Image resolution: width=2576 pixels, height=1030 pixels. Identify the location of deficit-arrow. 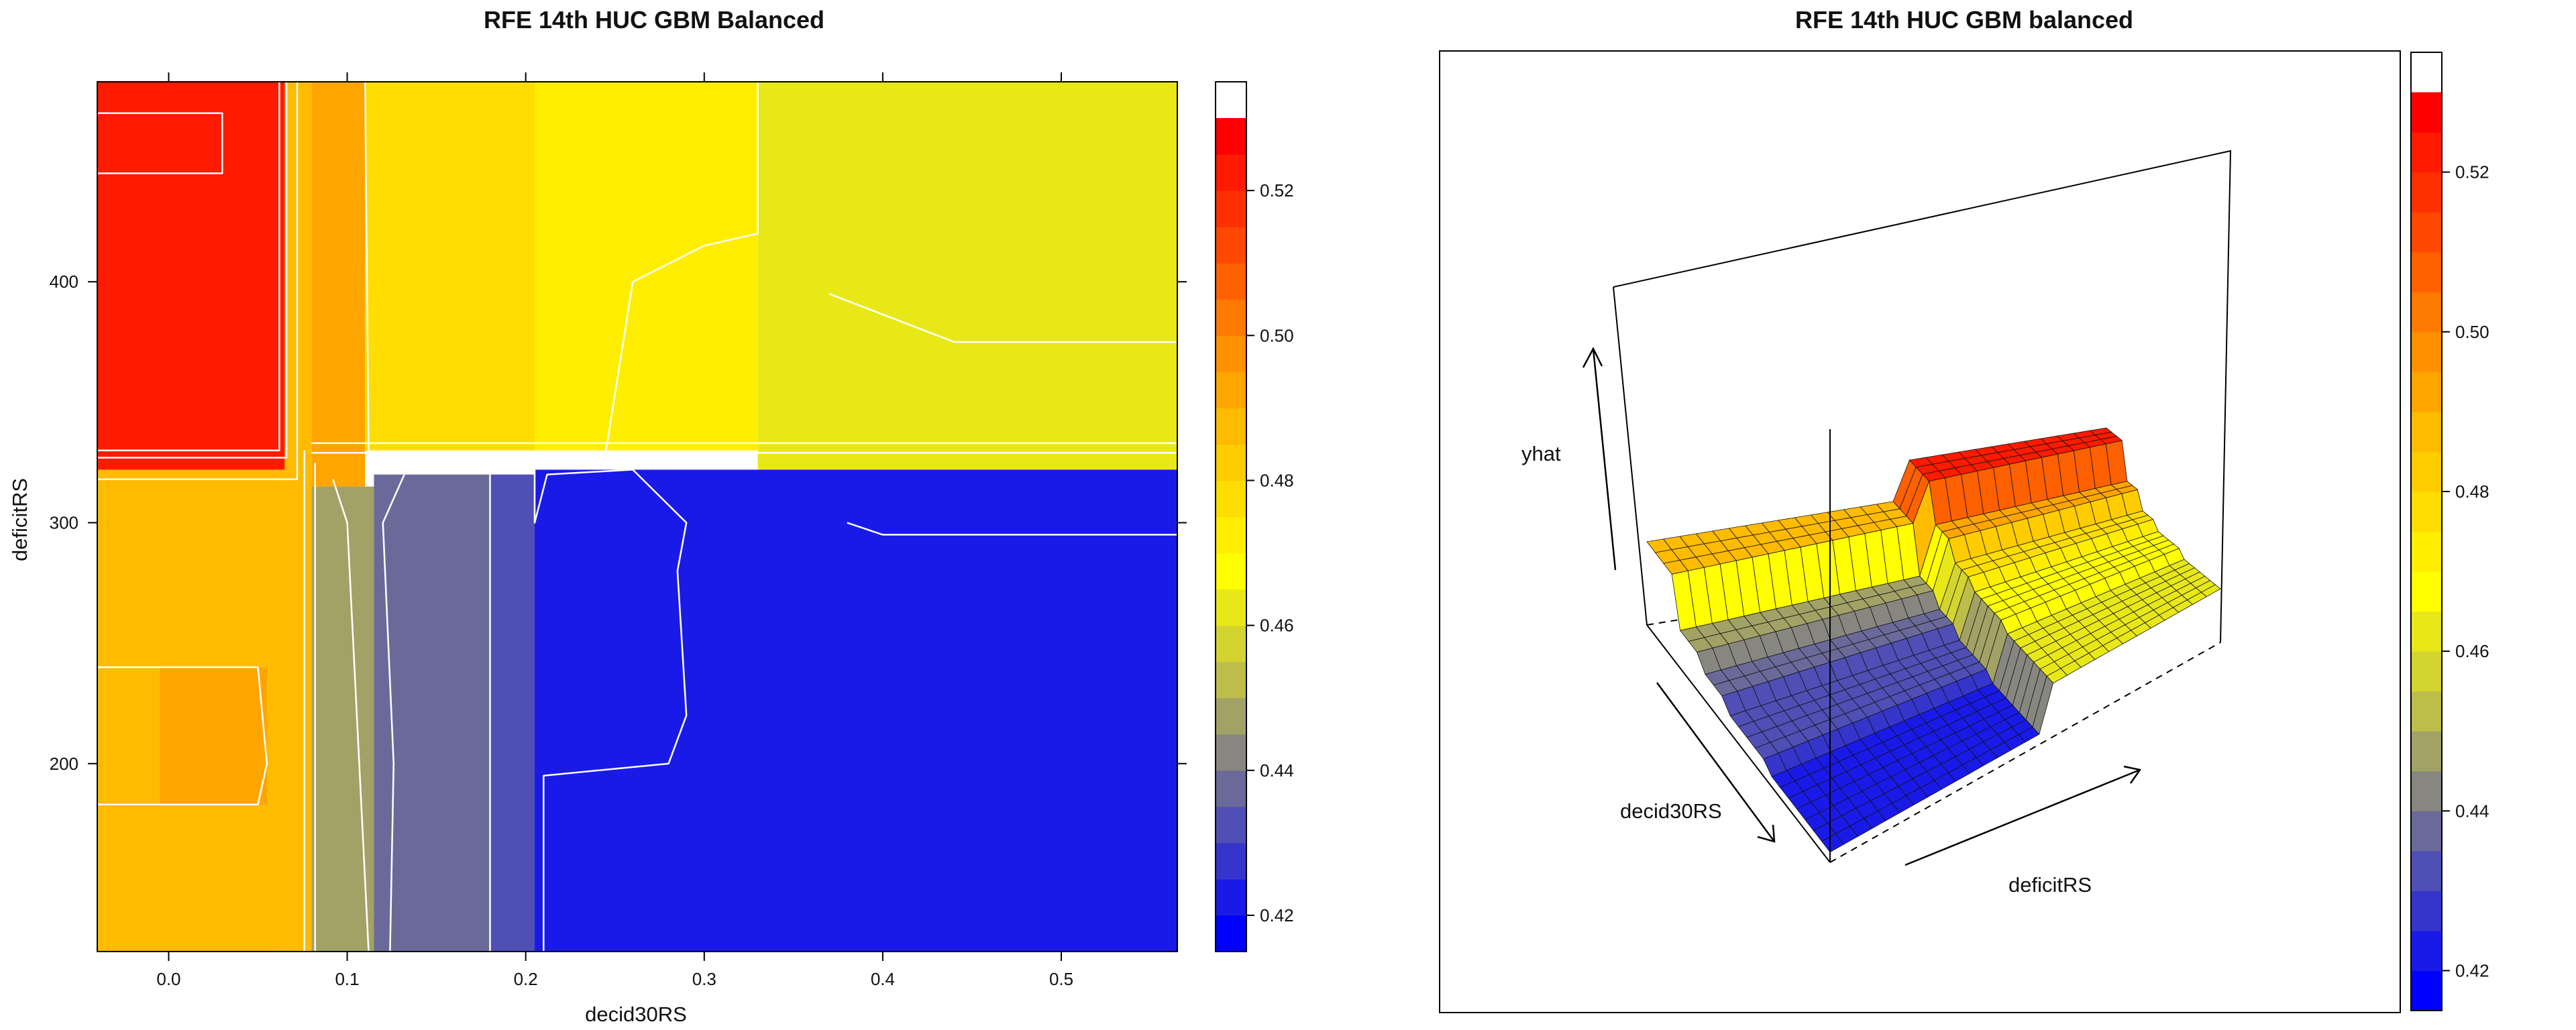
(2022, 817).